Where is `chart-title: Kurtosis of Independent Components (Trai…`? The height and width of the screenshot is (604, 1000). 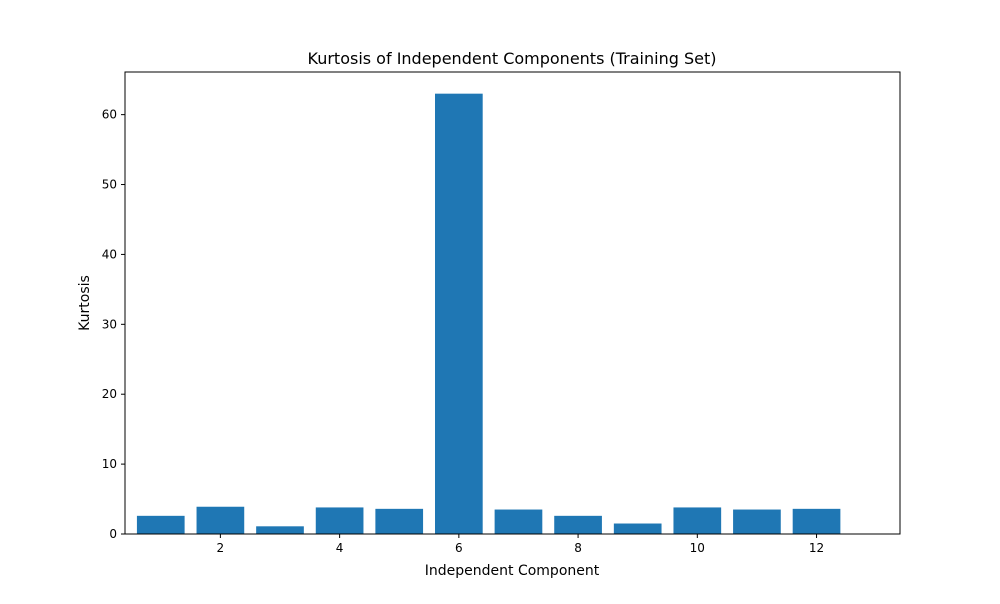
chart-title: Kurtosis of Independent Components (Trai… is located at coordinates (512, 58).